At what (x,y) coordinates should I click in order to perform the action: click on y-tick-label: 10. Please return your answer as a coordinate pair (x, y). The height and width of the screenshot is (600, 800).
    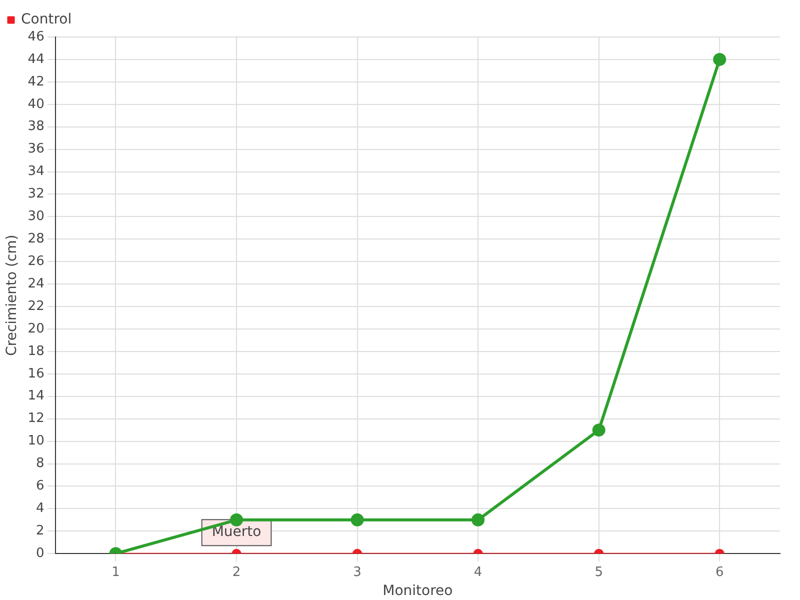
    Looking at the image, I should click on (36, 441).